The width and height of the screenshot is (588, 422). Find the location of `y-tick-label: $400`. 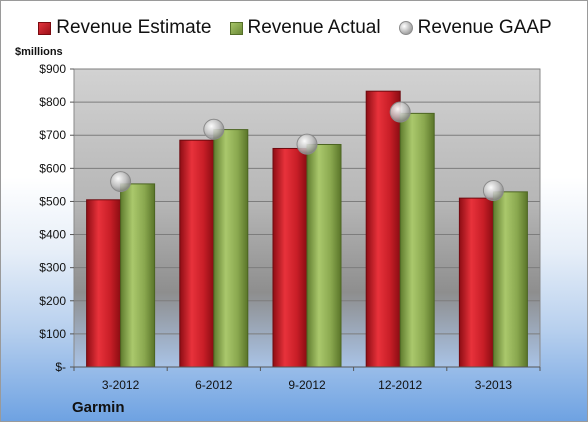

y-tick-label: $400 is located at coordinates (52, 235).